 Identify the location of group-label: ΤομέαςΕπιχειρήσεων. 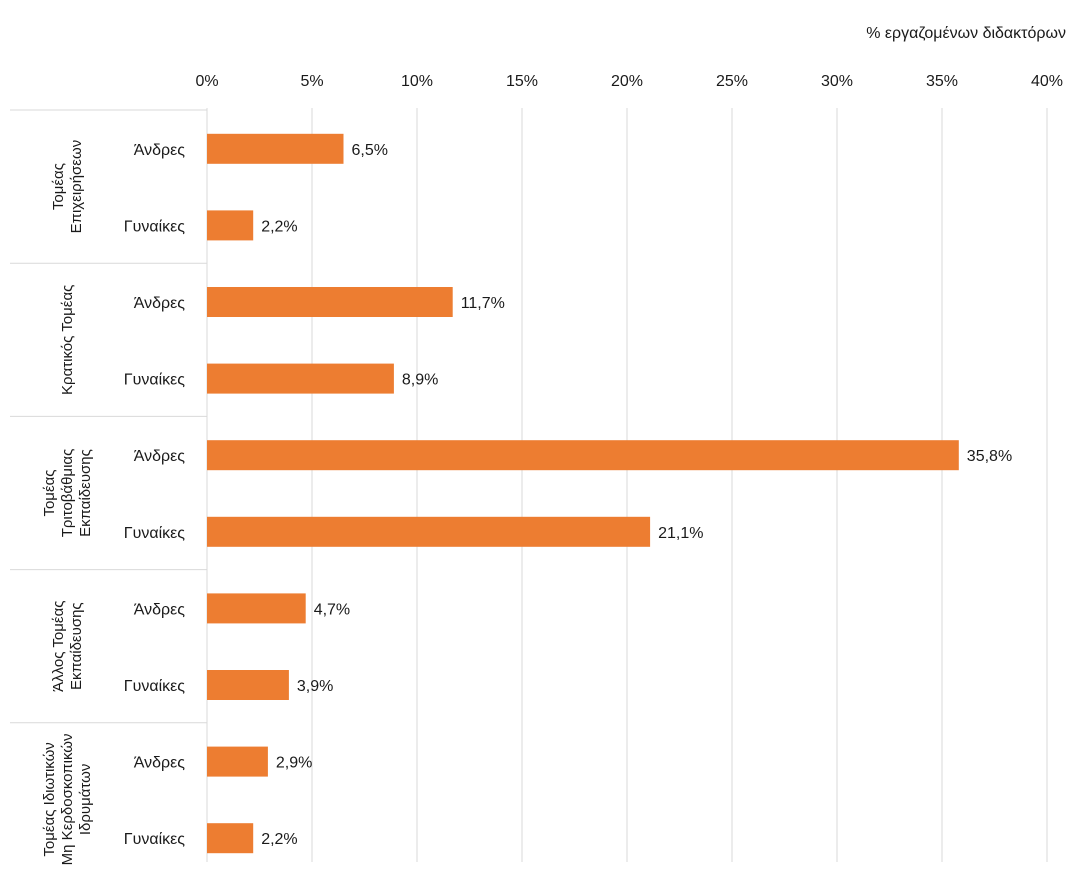
(67, 187).